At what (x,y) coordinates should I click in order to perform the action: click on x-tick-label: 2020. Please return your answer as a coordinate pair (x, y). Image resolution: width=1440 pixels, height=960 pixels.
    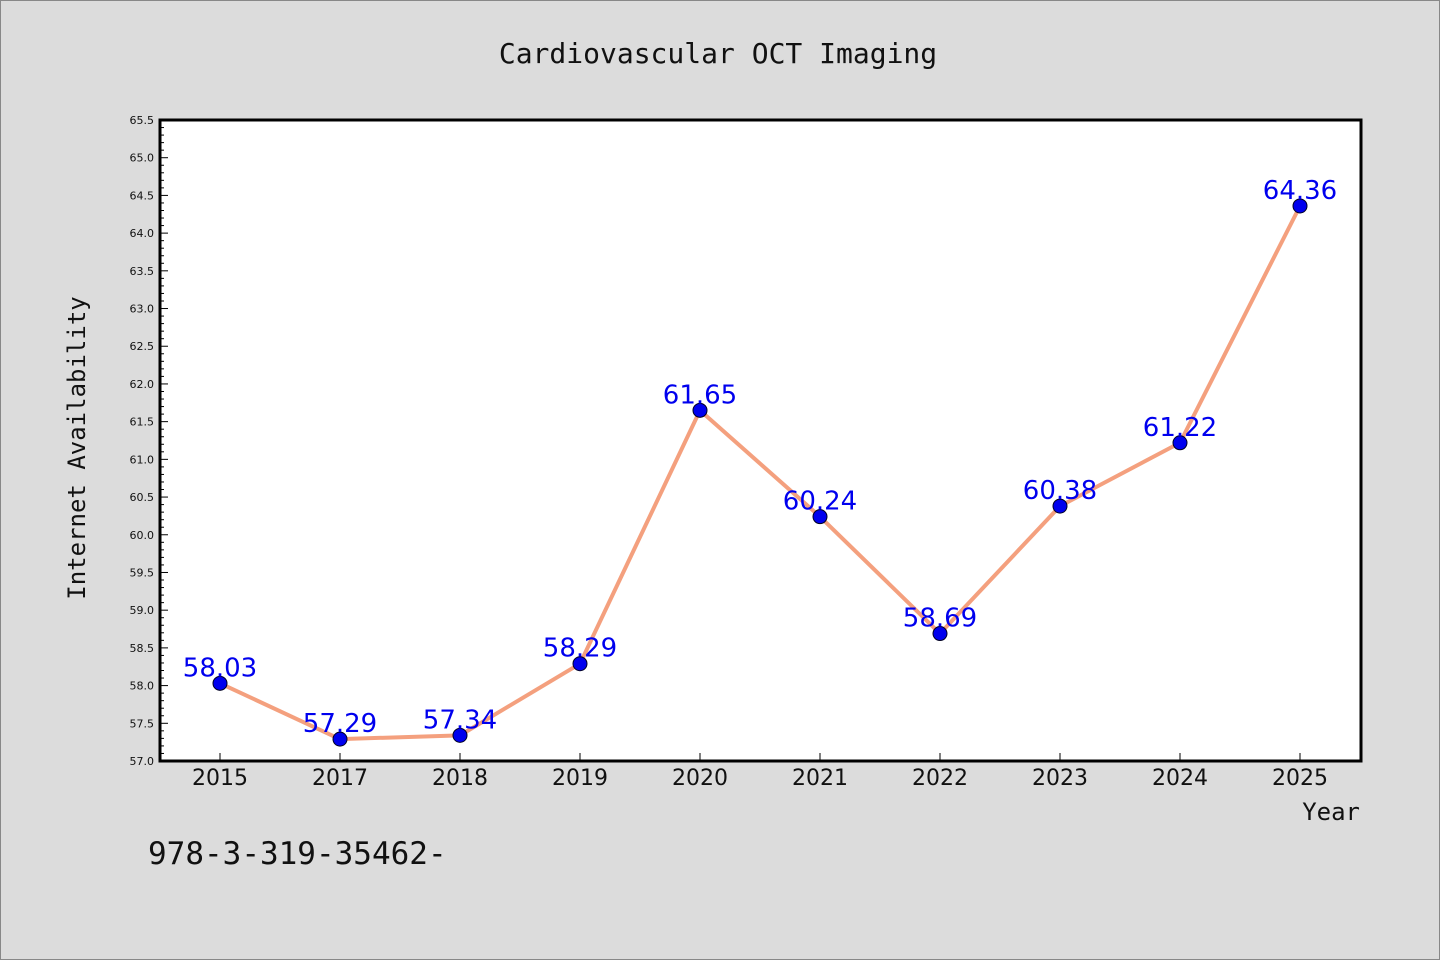
    Looking at the image, I should click on (700, 778).